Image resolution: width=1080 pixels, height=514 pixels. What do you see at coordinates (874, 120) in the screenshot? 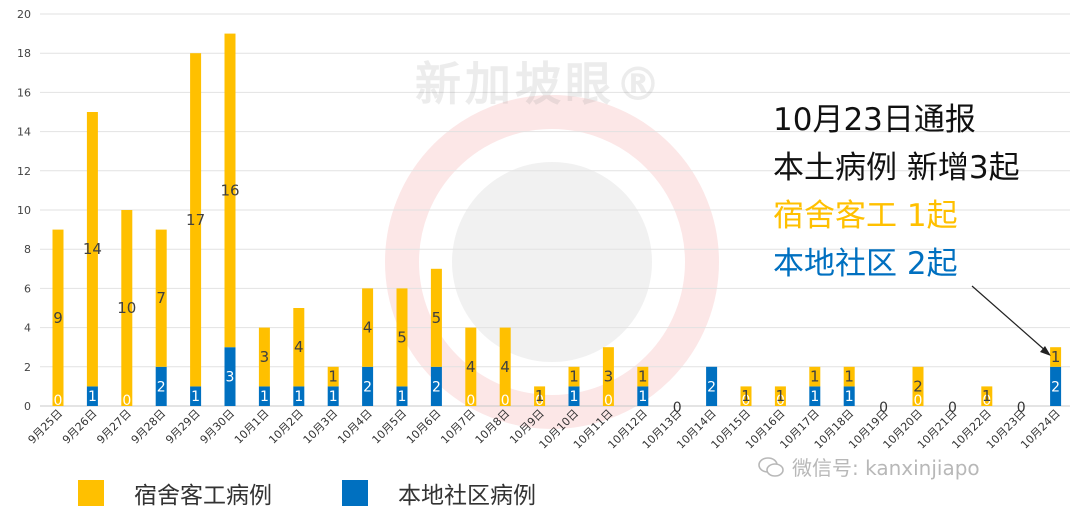
I see `annotation-title: 10月23日通报` at bounding box center [874, 120].